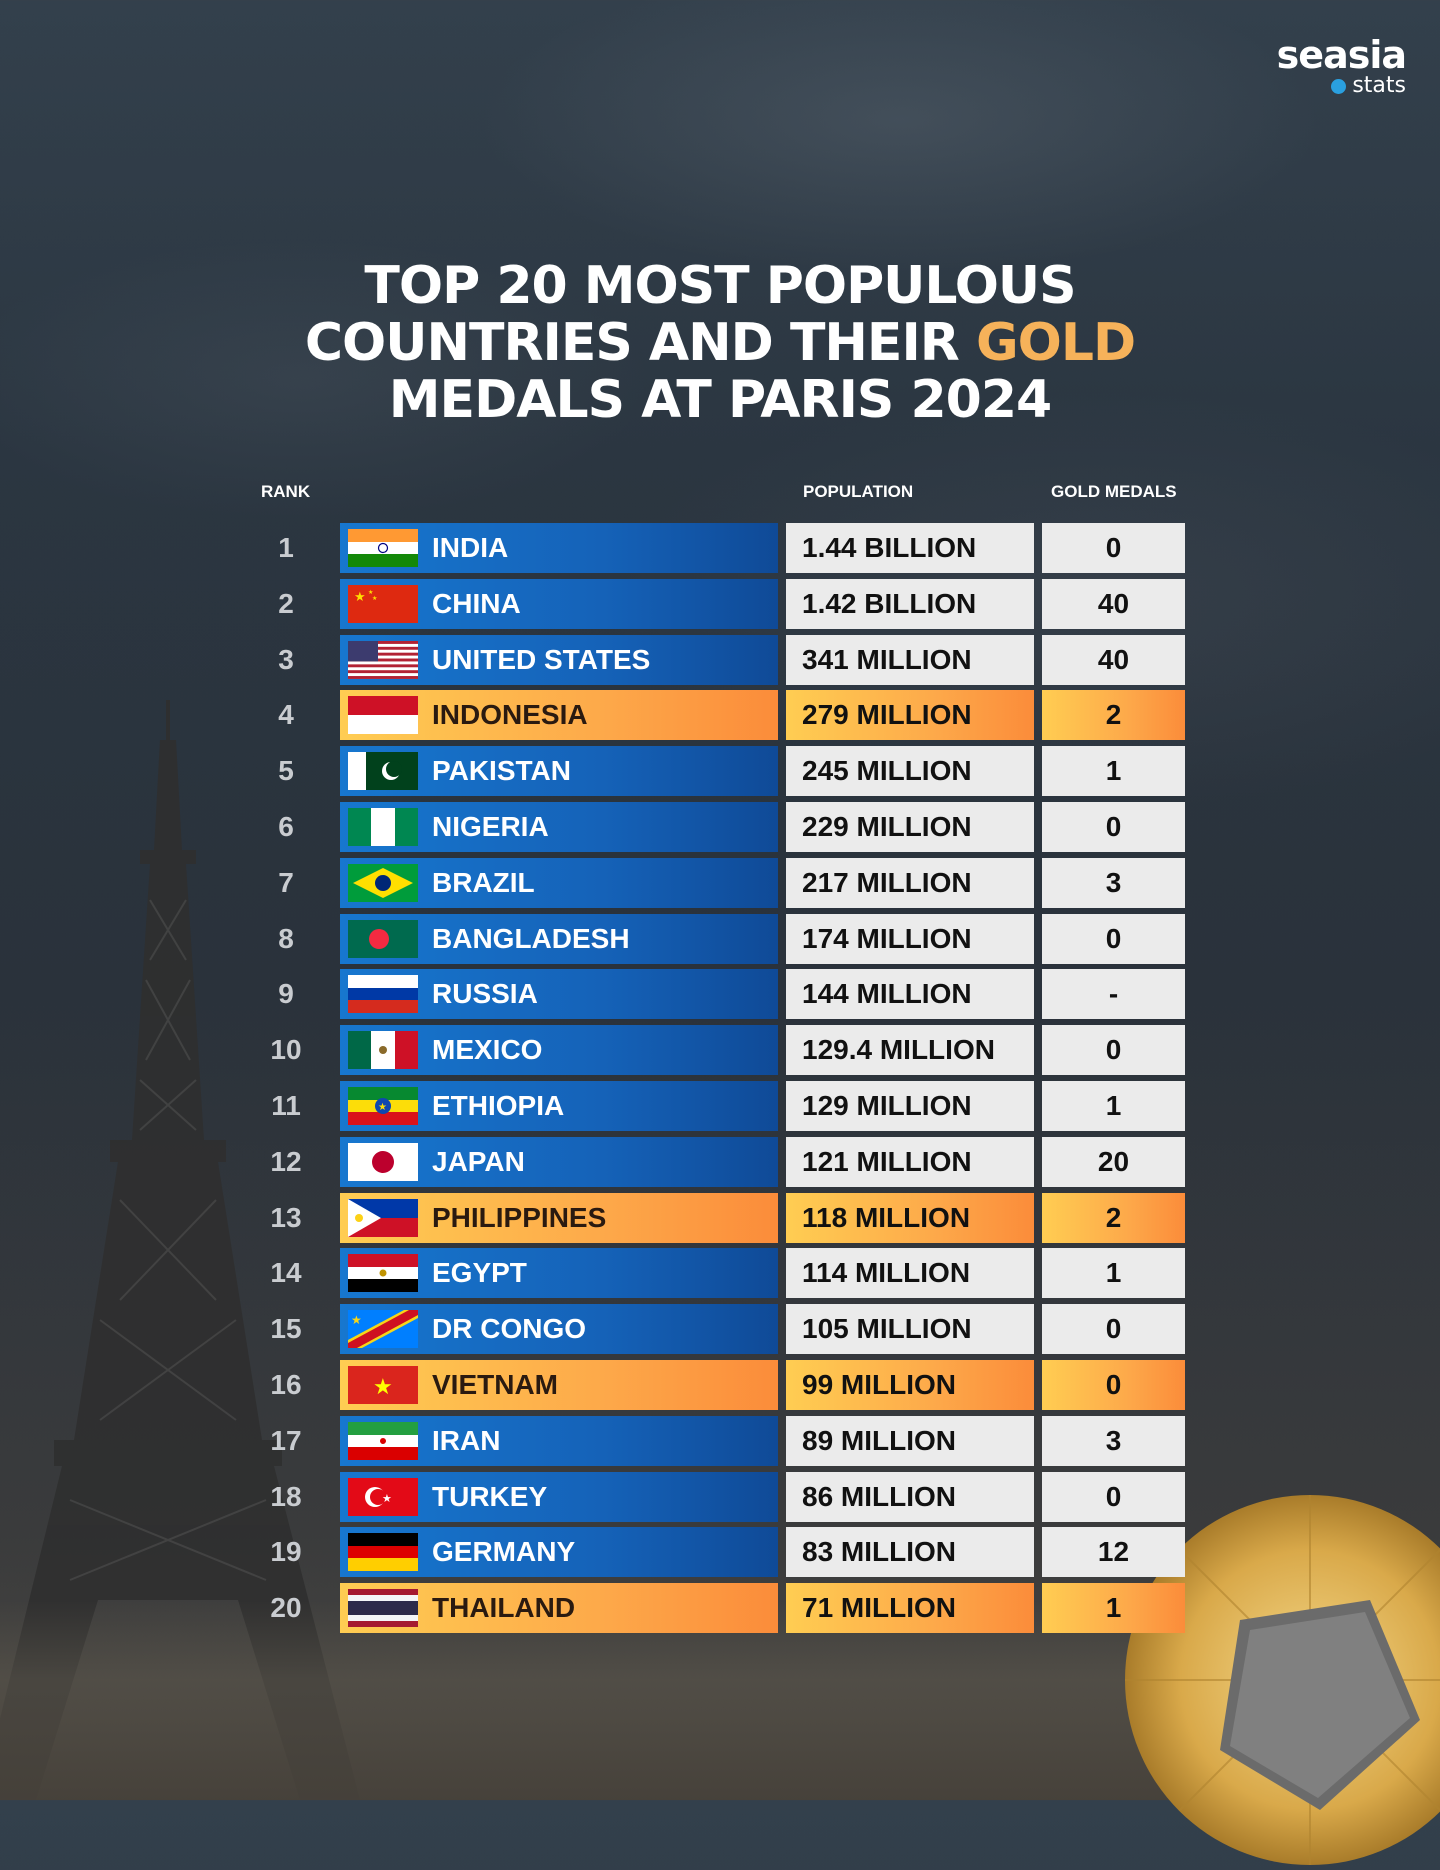  I want to click on country-cell: IRAN, so click(559, 1440).